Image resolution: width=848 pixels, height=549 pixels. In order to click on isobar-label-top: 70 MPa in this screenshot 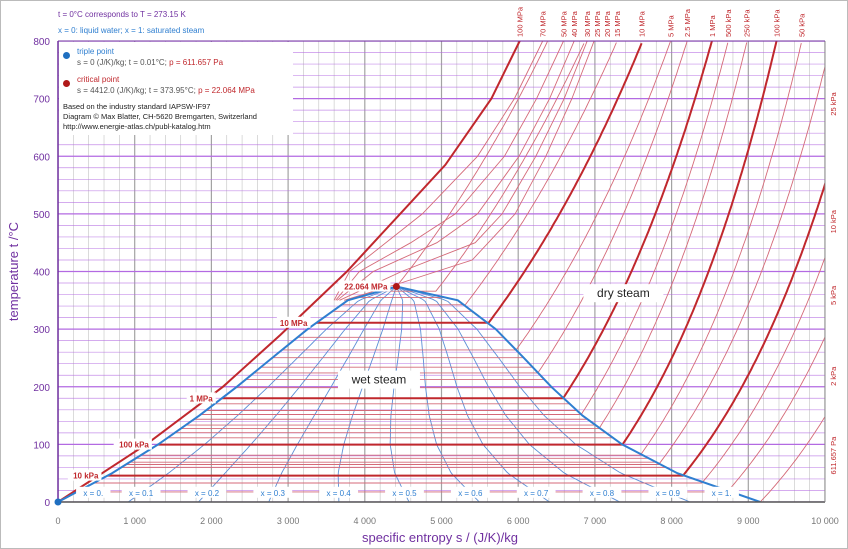, I will do `click(543, 23)`.